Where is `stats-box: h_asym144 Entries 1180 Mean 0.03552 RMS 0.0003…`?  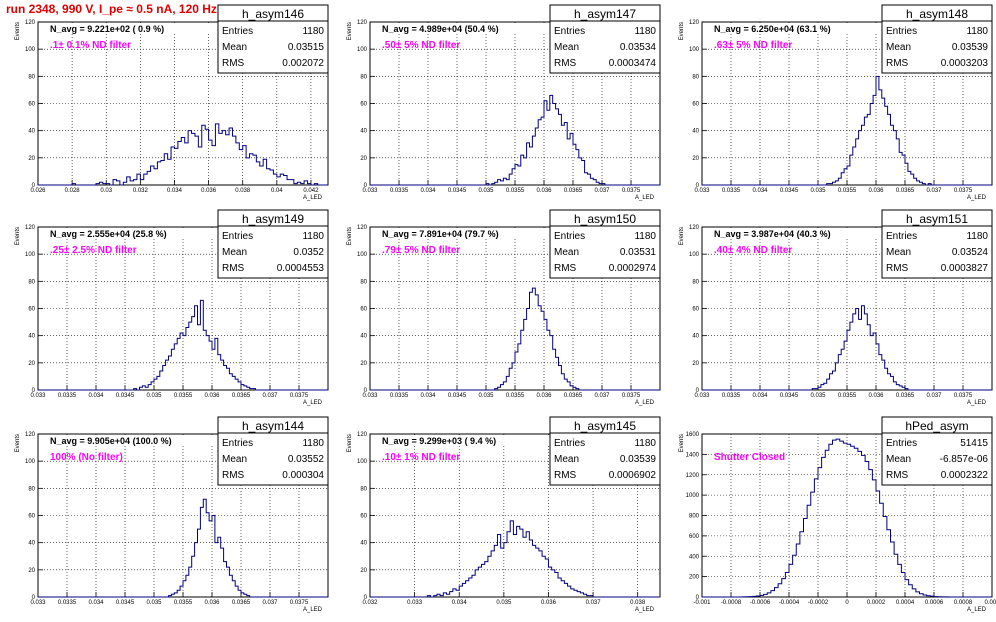
stats-box: h_asym144 Entries 1180 Mean 0.03552 RMS 0.0003… is located at coordinates (273, 451).